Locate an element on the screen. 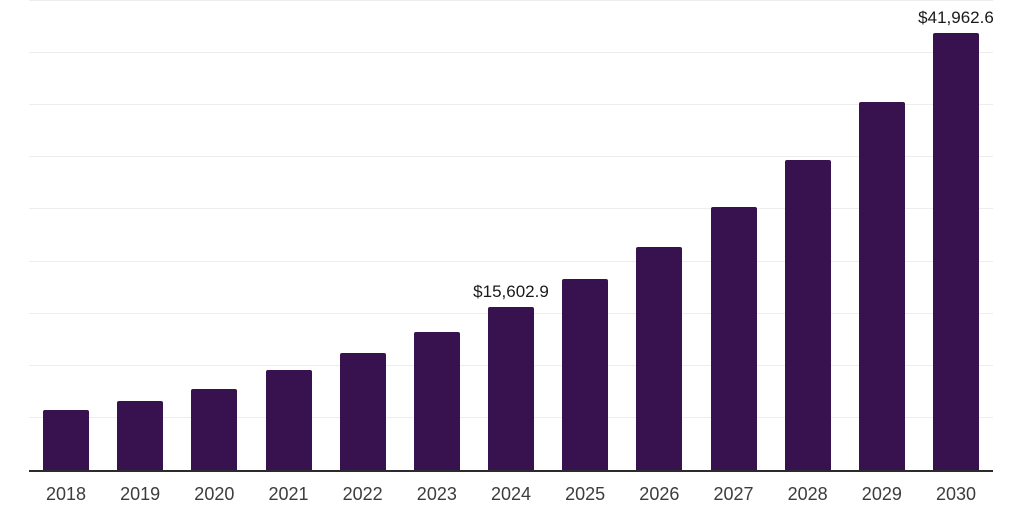 This screenshot has height=512, width=1024. x-tick-label: 2029 is located at coordinates (881, 494).